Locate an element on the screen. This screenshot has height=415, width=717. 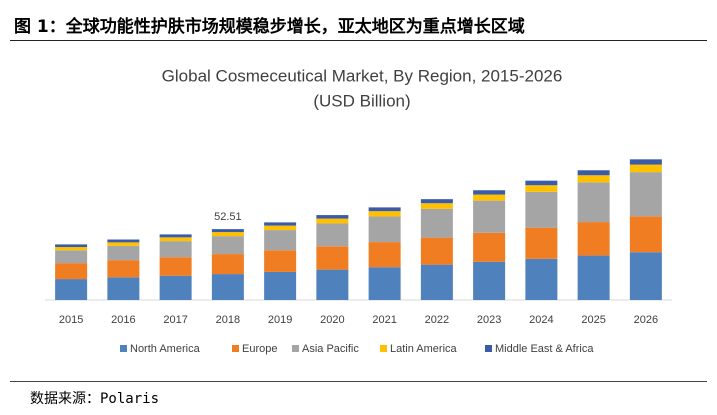
legend-label: Latin America is located at coordinates (424, 349).